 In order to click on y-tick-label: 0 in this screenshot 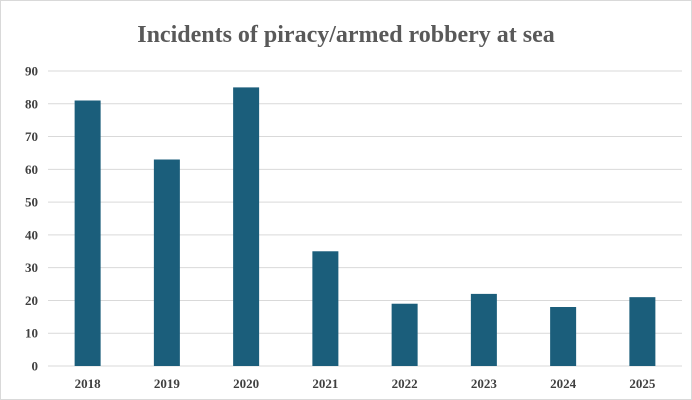, I will do `click(35, 366)`.